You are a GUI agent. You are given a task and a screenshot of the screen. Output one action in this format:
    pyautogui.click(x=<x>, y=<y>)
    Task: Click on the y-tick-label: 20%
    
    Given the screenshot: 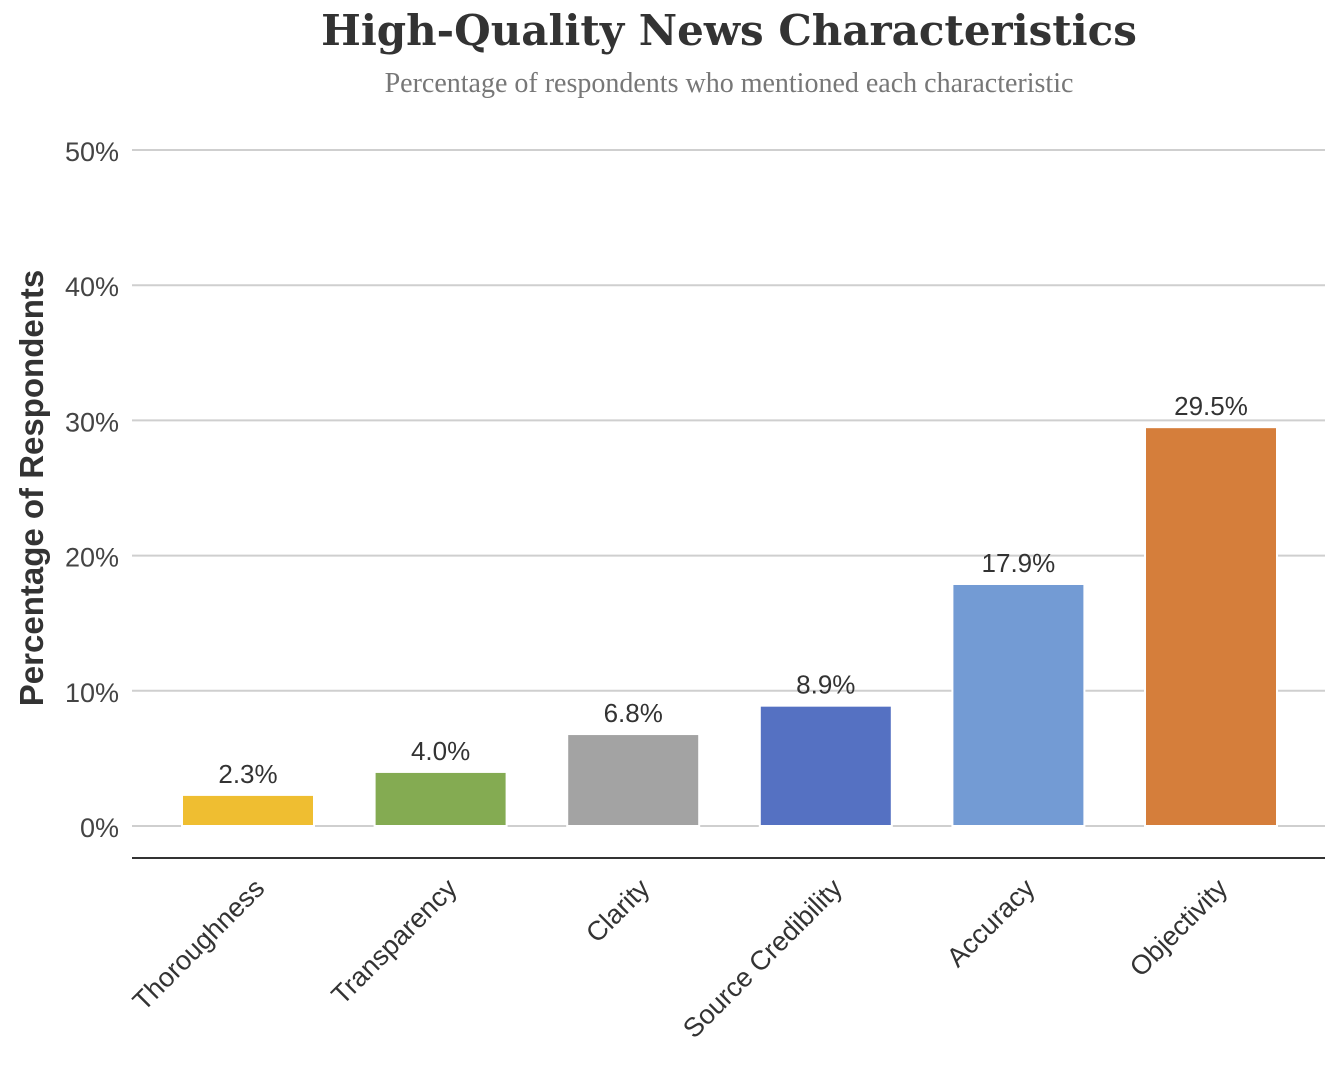 What is the action you would take?
    pyautogui.click(x=92, y=558)
    